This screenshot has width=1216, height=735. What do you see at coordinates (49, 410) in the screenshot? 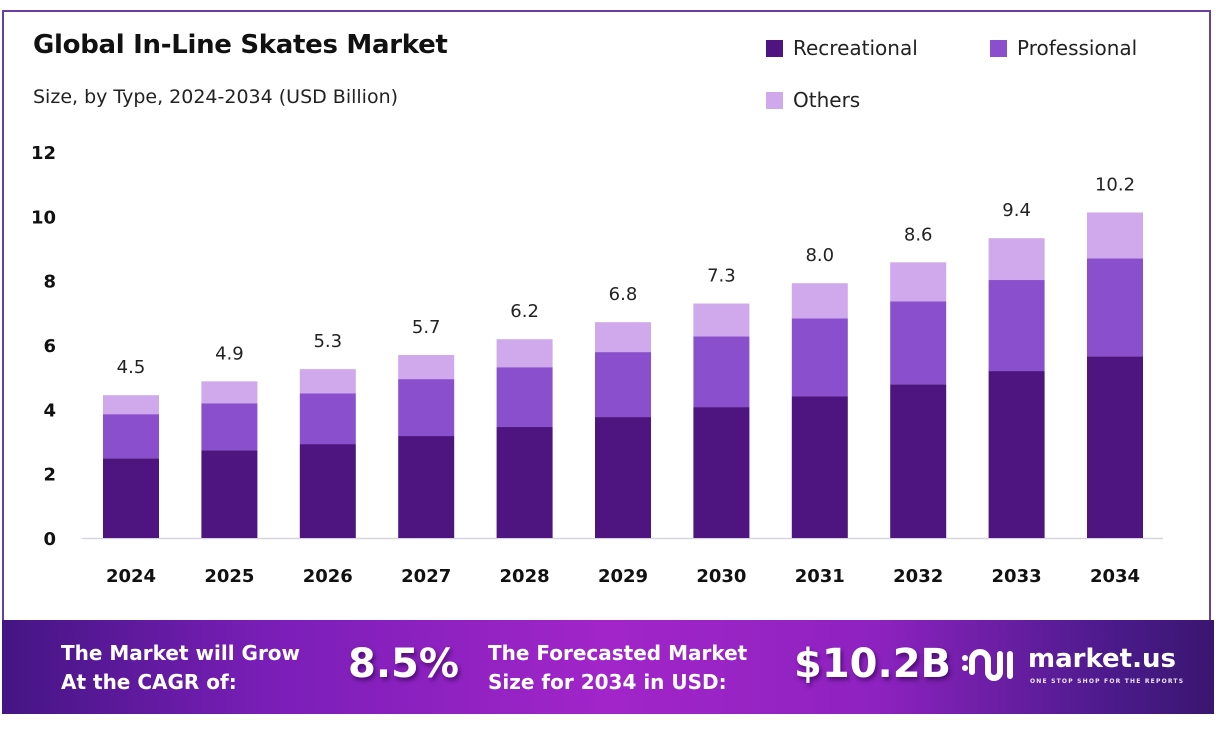
I see `y-tick-label: 4` at bounding box center [49, 410].